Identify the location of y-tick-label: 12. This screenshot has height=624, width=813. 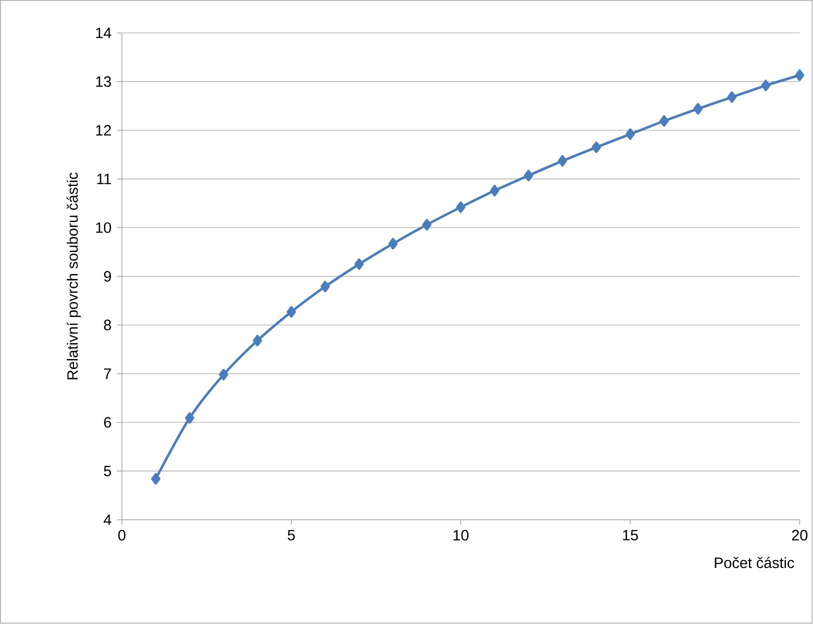
(103, 130).